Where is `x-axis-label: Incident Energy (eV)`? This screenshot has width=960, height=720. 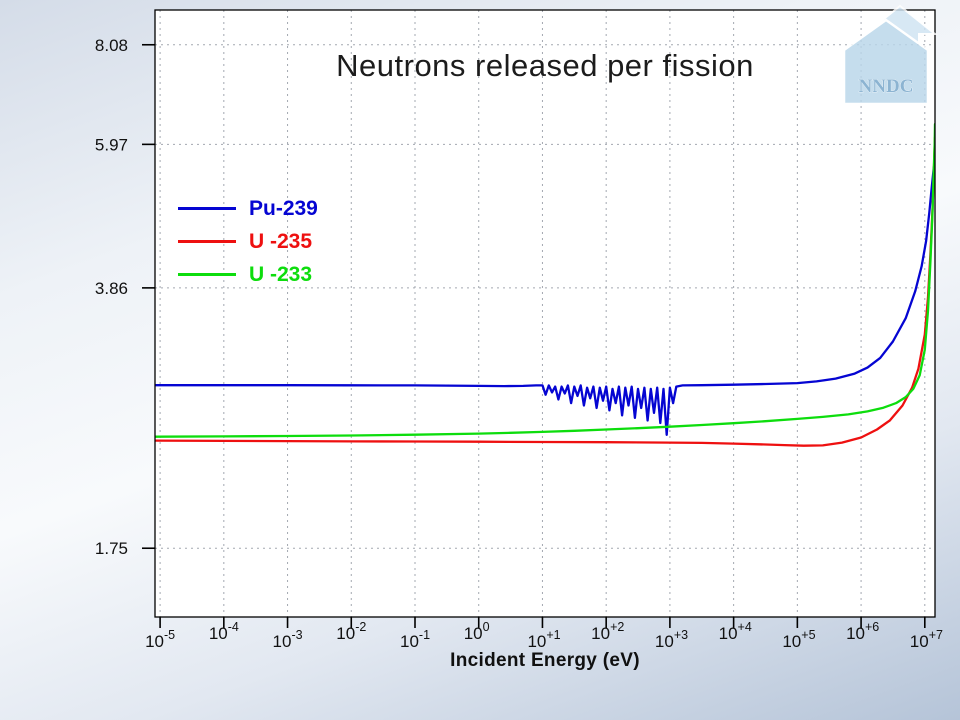 x-axis-label: Incident Energy (eV) is located at coordinates (545, 660).